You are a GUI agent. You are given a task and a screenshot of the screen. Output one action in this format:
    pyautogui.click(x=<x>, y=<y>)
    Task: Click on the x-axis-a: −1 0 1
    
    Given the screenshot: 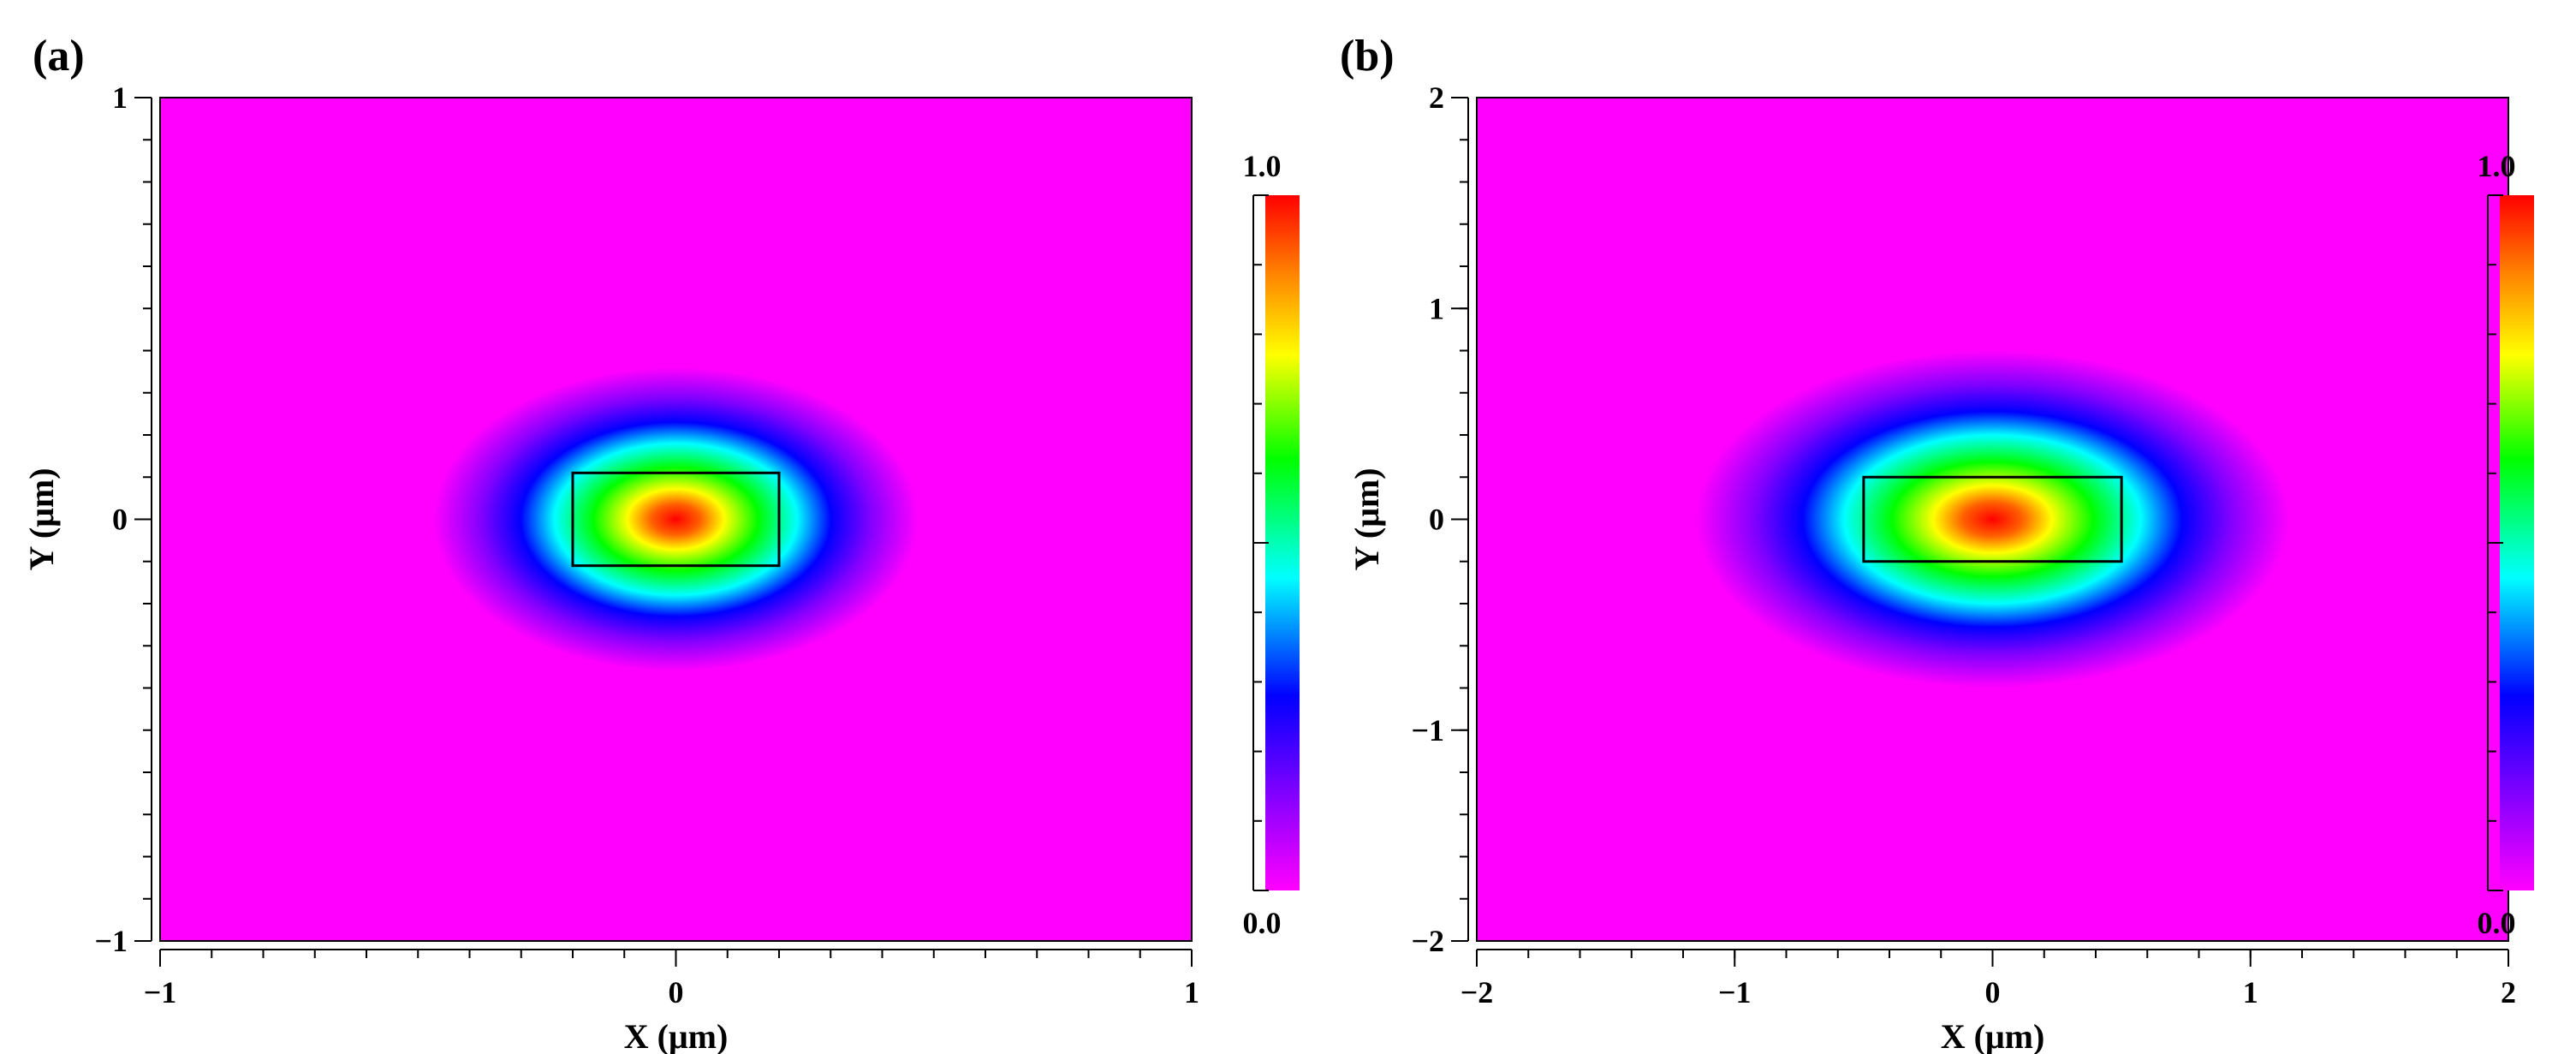 What is the action you would take?
    pyautogui.click(x=671, y=979)
    